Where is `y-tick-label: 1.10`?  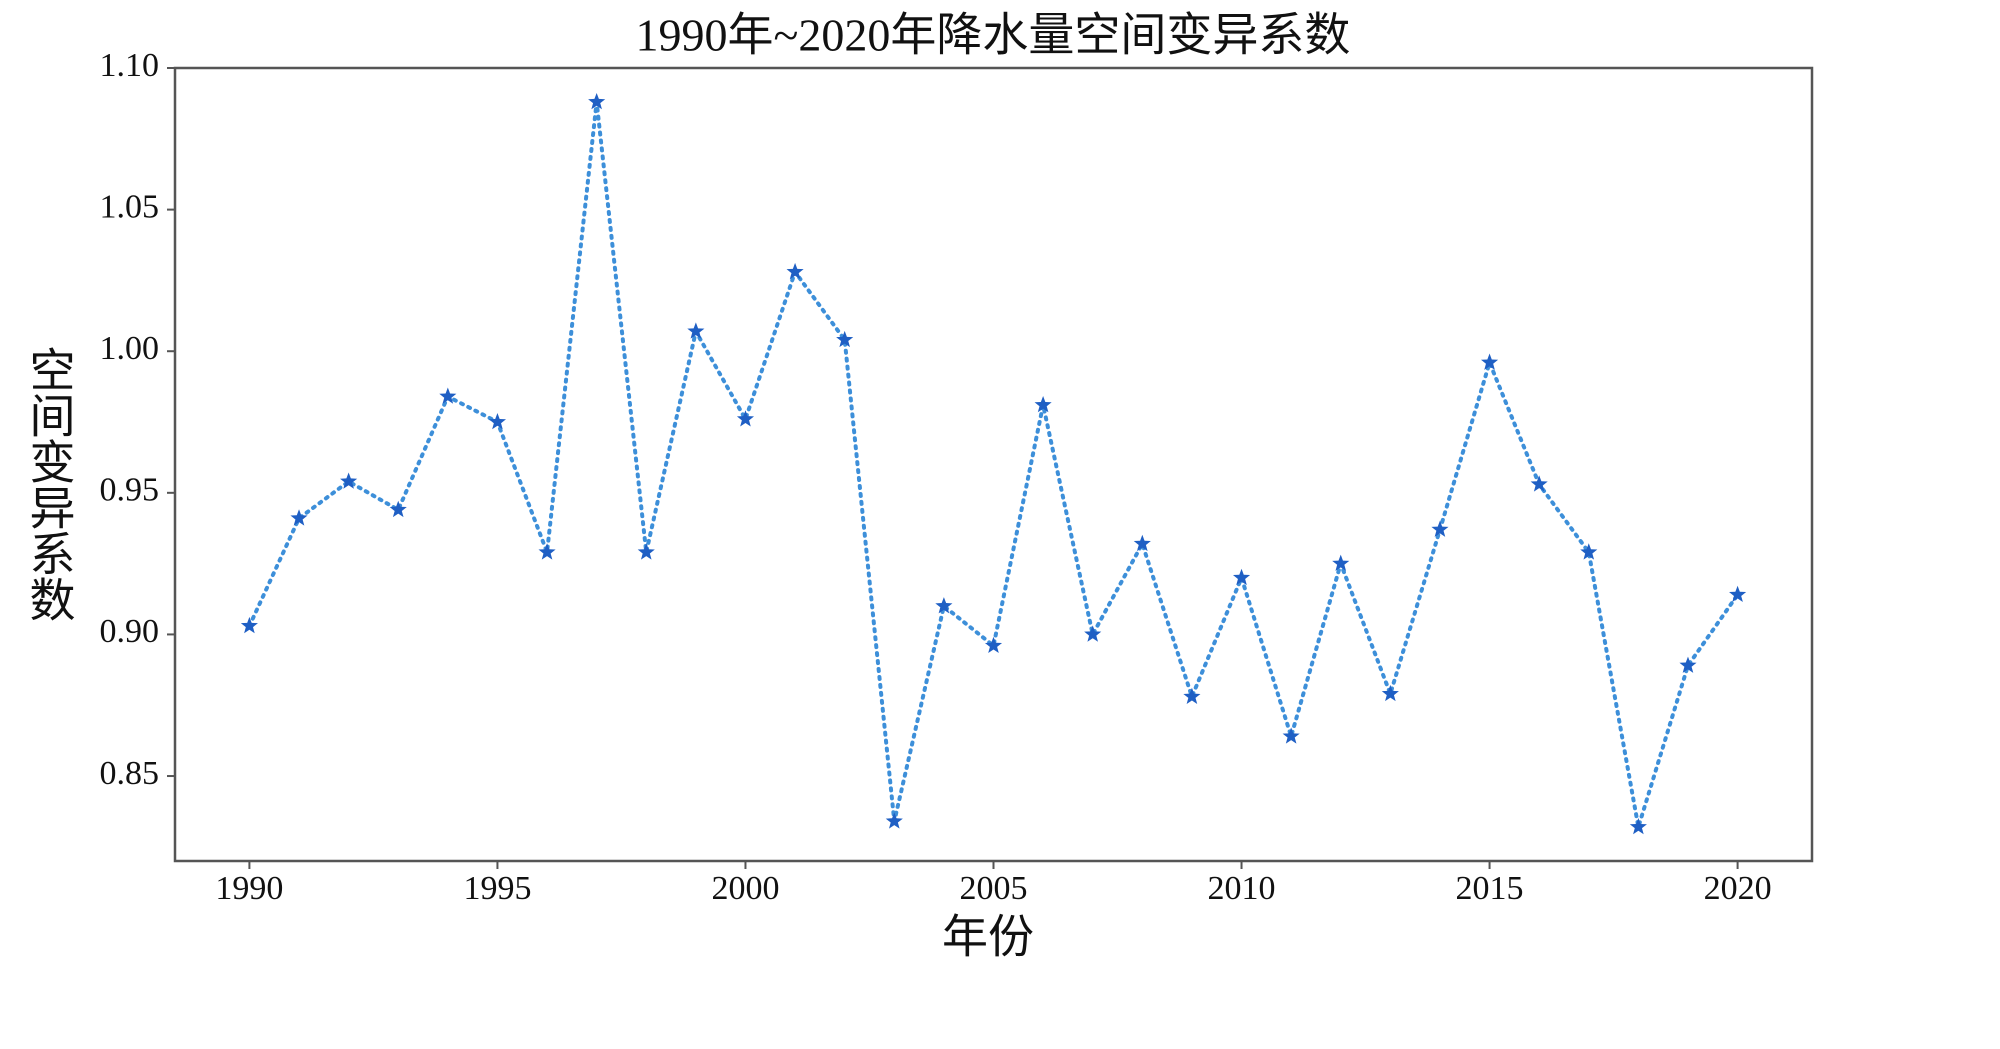 y-tick-label: 1.10 is located at coordinates (130, 65).